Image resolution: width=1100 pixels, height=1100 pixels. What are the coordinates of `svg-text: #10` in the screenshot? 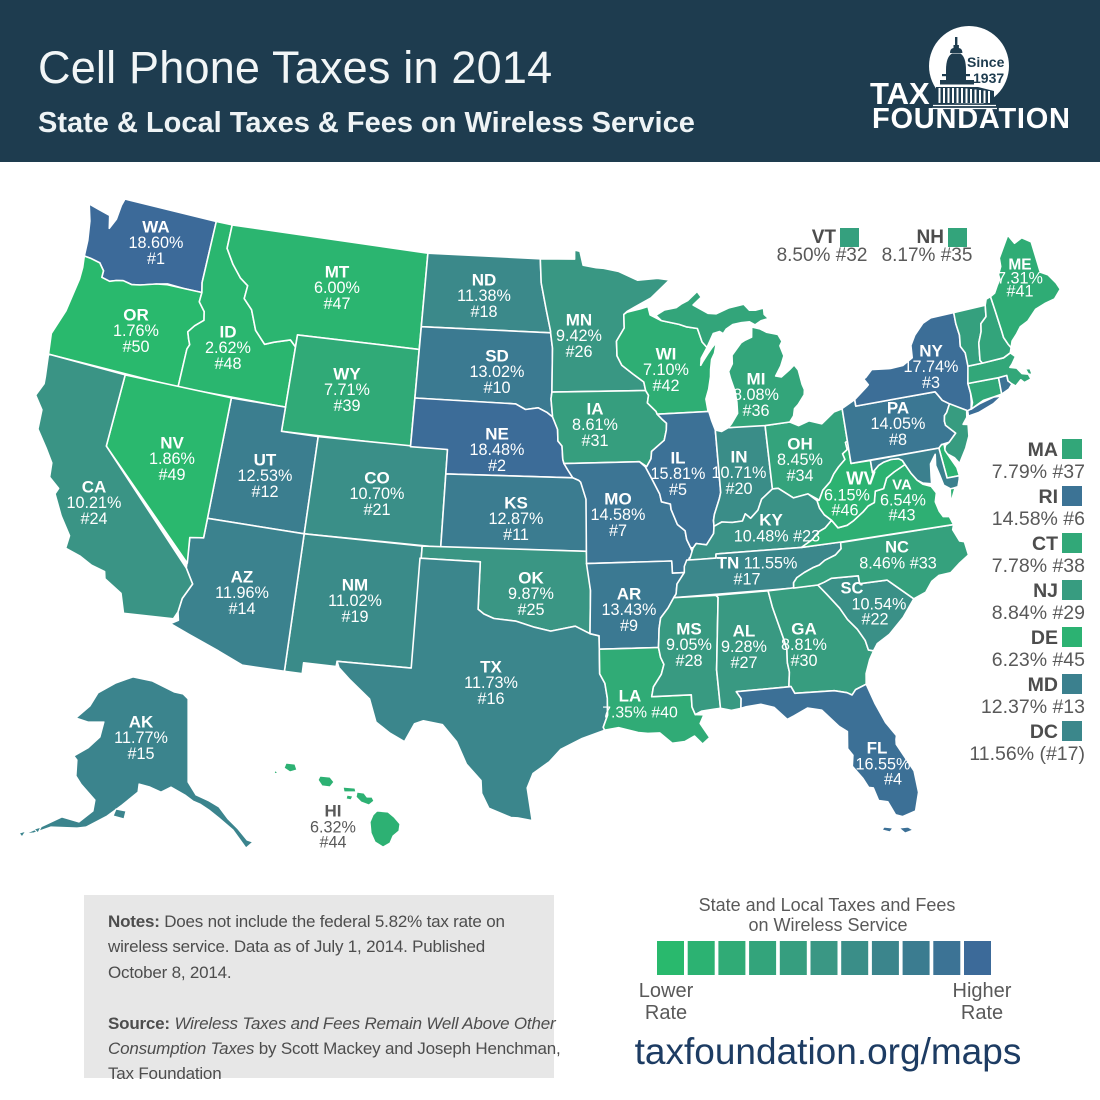 It's located at (496, 388).